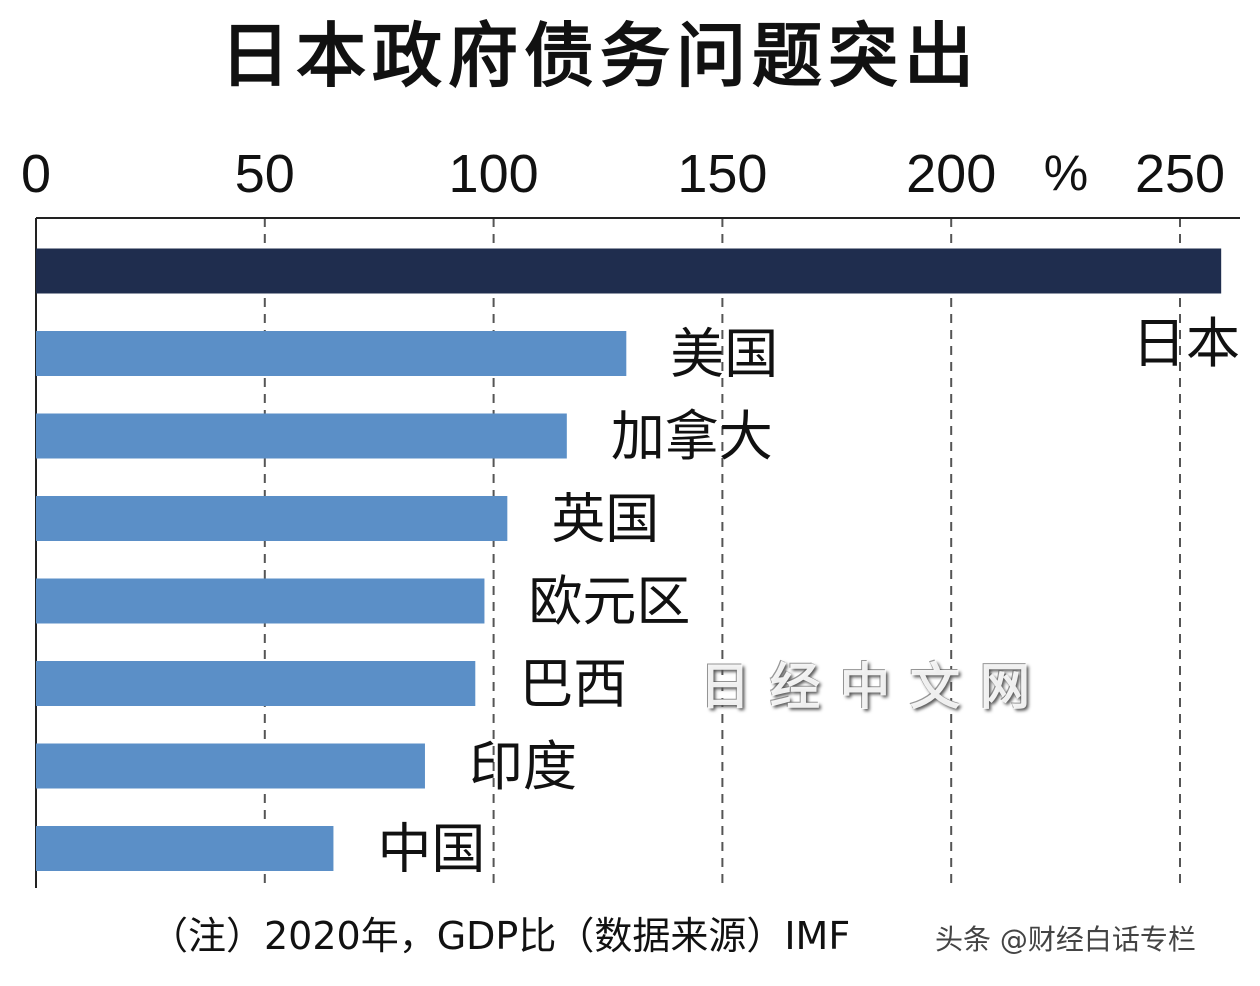 The height and width of the screenshot is (986, 1260). Describe the element at coordinates (573, 684) in the screenshot. I see `category-label: 巴西` at that location.